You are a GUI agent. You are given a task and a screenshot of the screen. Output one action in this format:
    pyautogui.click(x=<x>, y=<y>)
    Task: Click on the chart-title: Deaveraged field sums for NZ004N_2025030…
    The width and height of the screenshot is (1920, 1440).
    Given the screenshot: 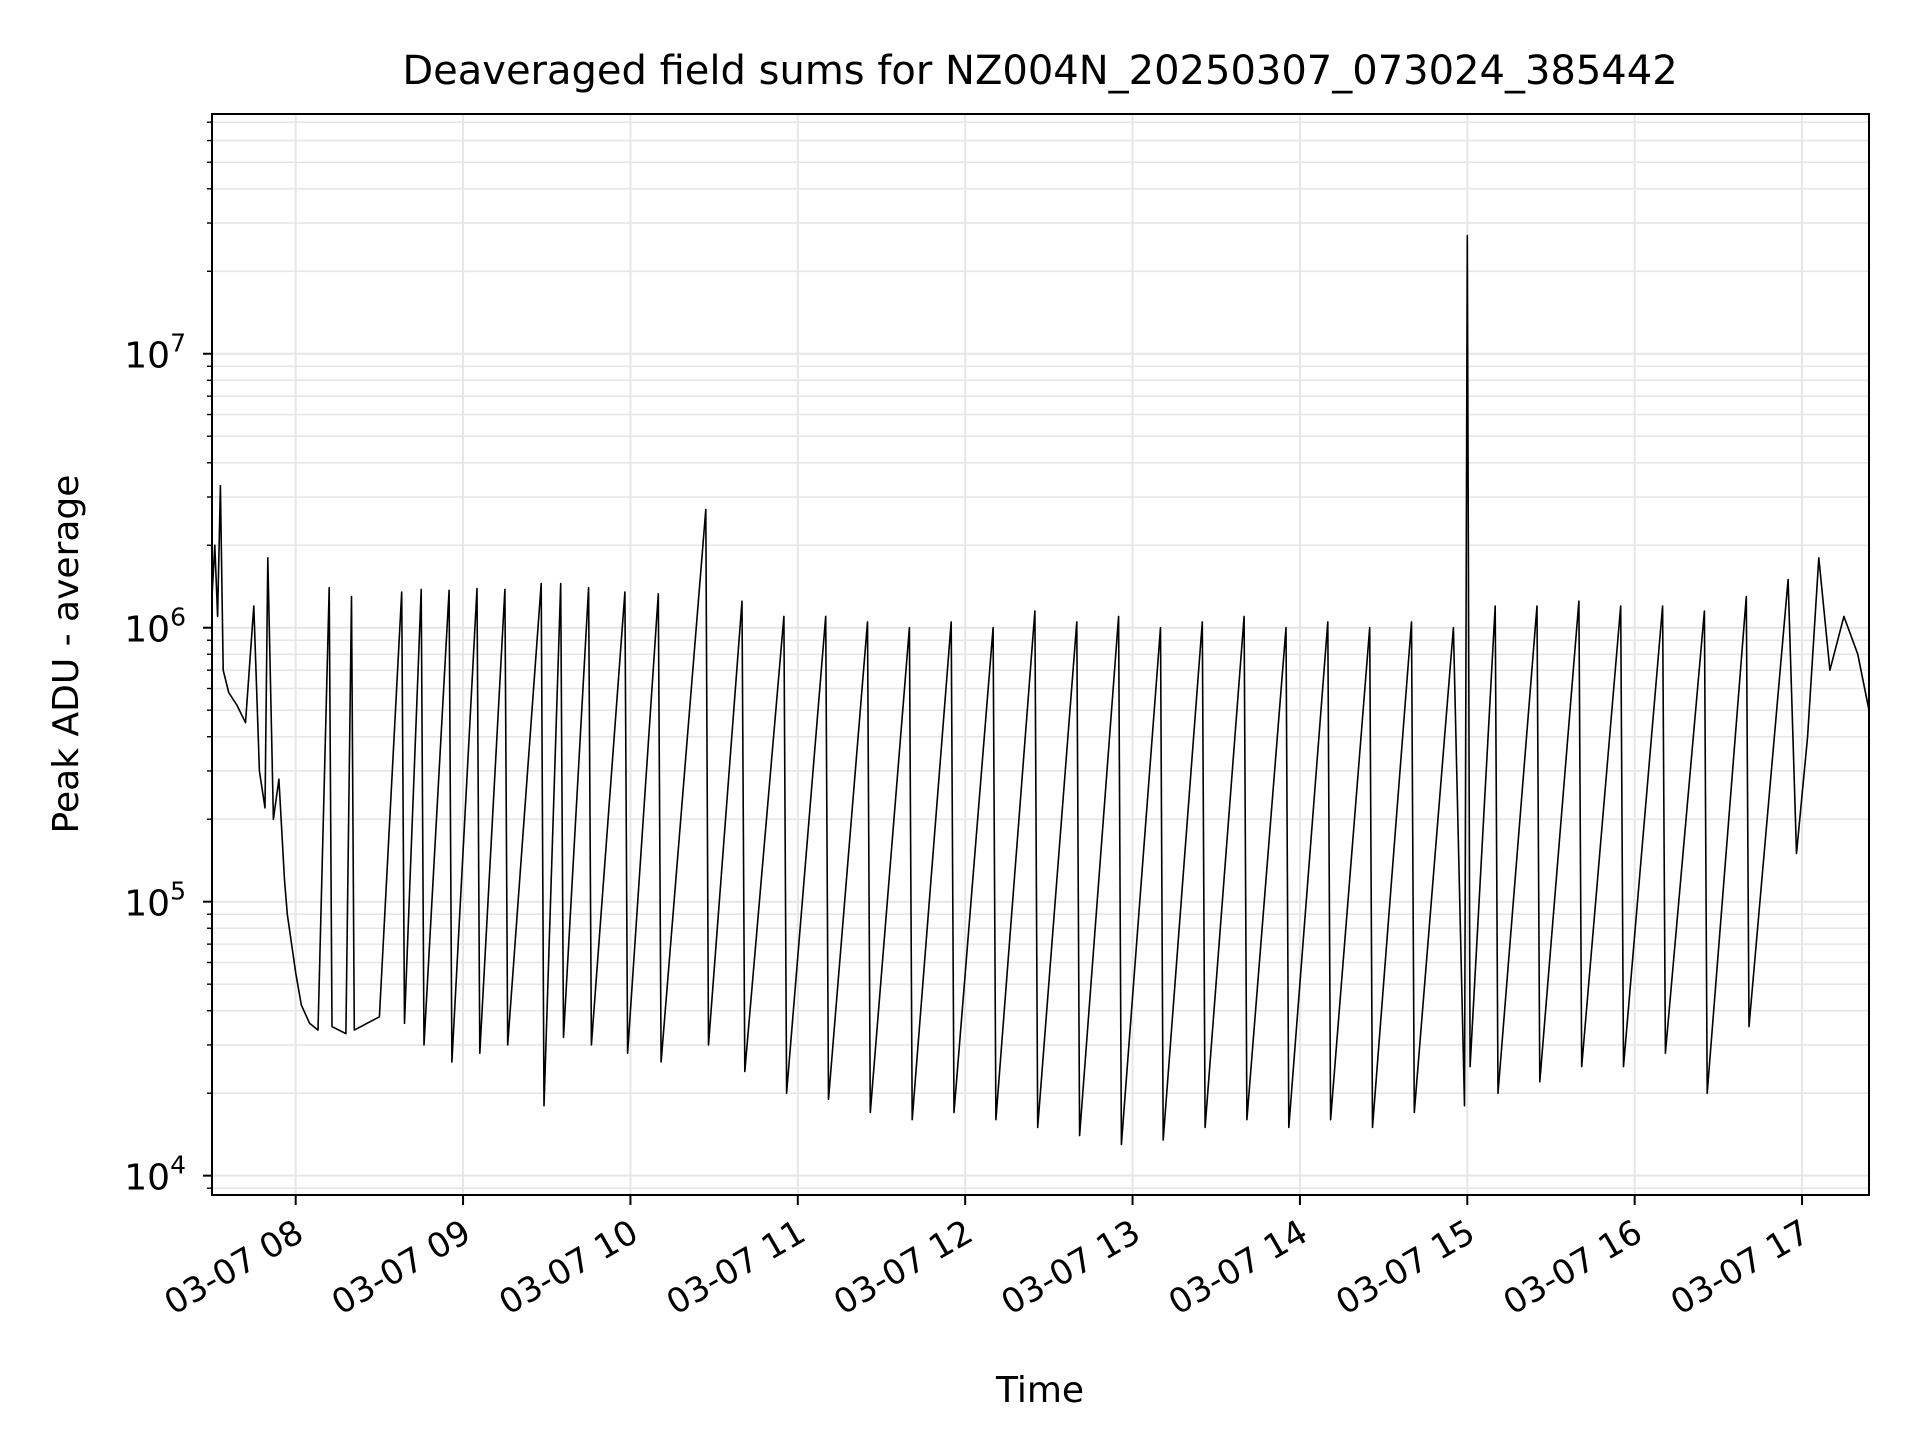 What is the action you would take?
    pyautogui.click(x=1039, y=71)
    